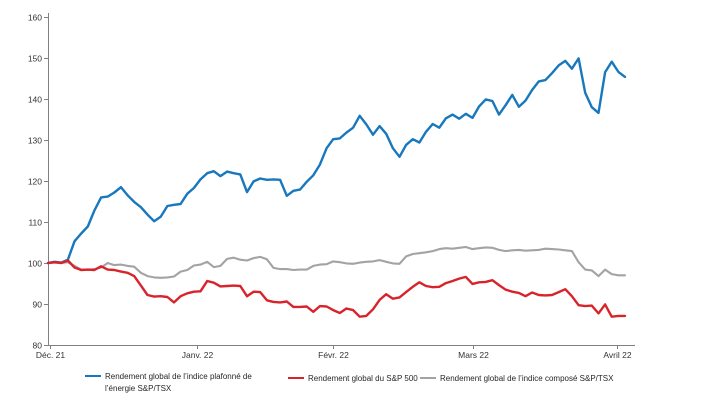  I want to click on y-axis-tick-label: 130, so click(35, 141).